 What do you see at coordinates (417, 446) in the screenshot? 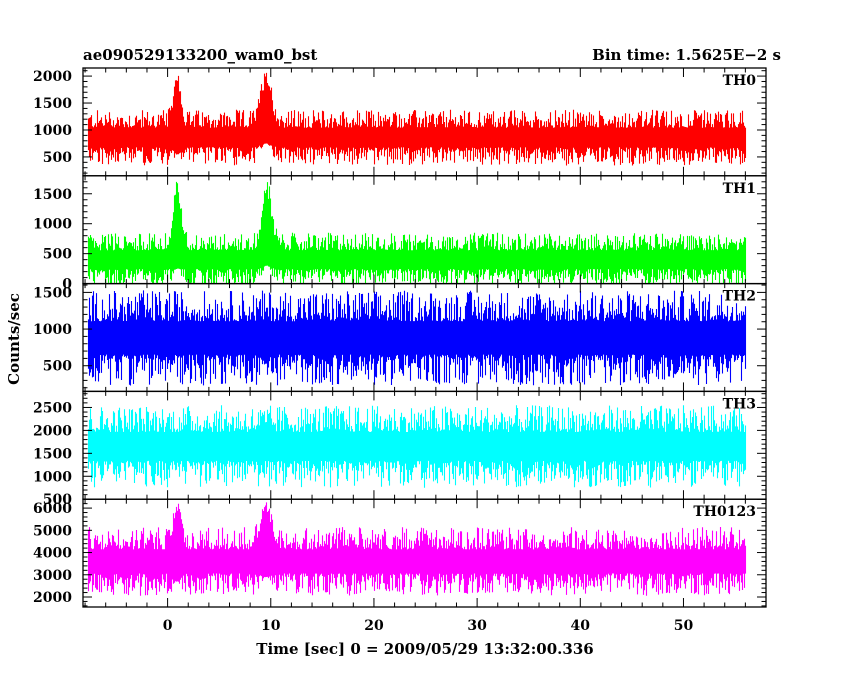
I see `series-line-th3` at bounding box center [417, 446].